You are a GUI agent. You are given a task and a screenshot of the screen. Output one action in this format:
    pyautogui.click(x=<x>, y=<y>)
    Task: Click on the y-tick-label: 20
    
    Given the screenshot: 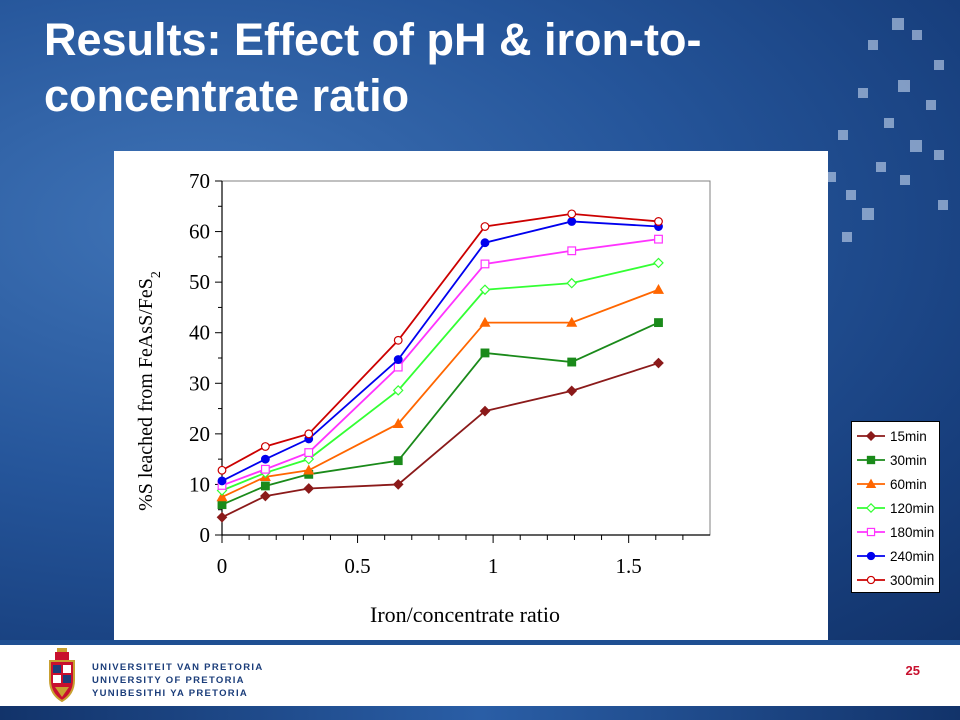 What is the action you would take?
    pyautogui.click(x=199, y=434)
    